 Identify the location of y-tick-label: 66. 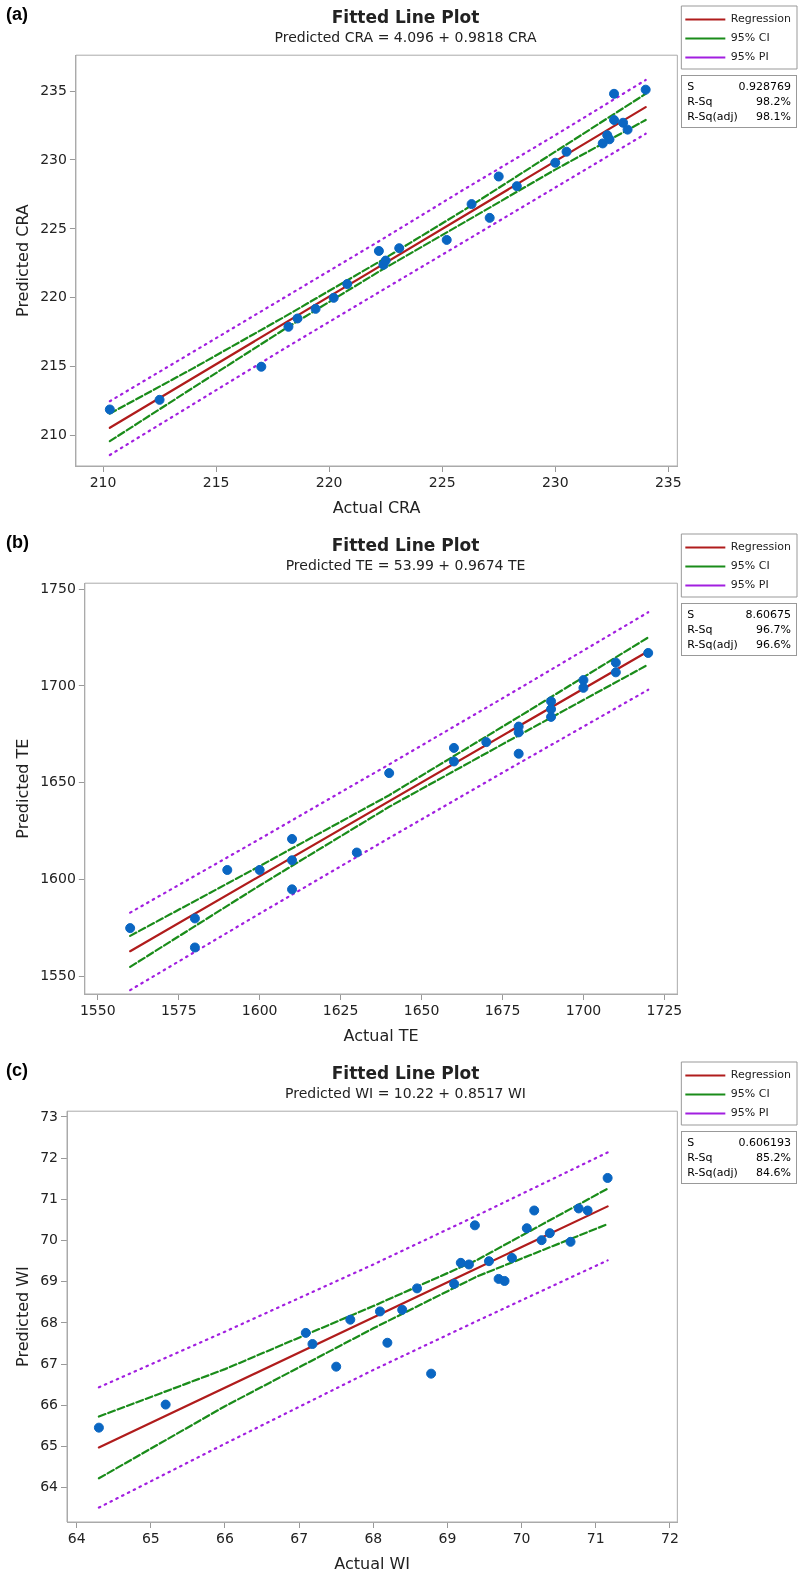
(49, 1404).